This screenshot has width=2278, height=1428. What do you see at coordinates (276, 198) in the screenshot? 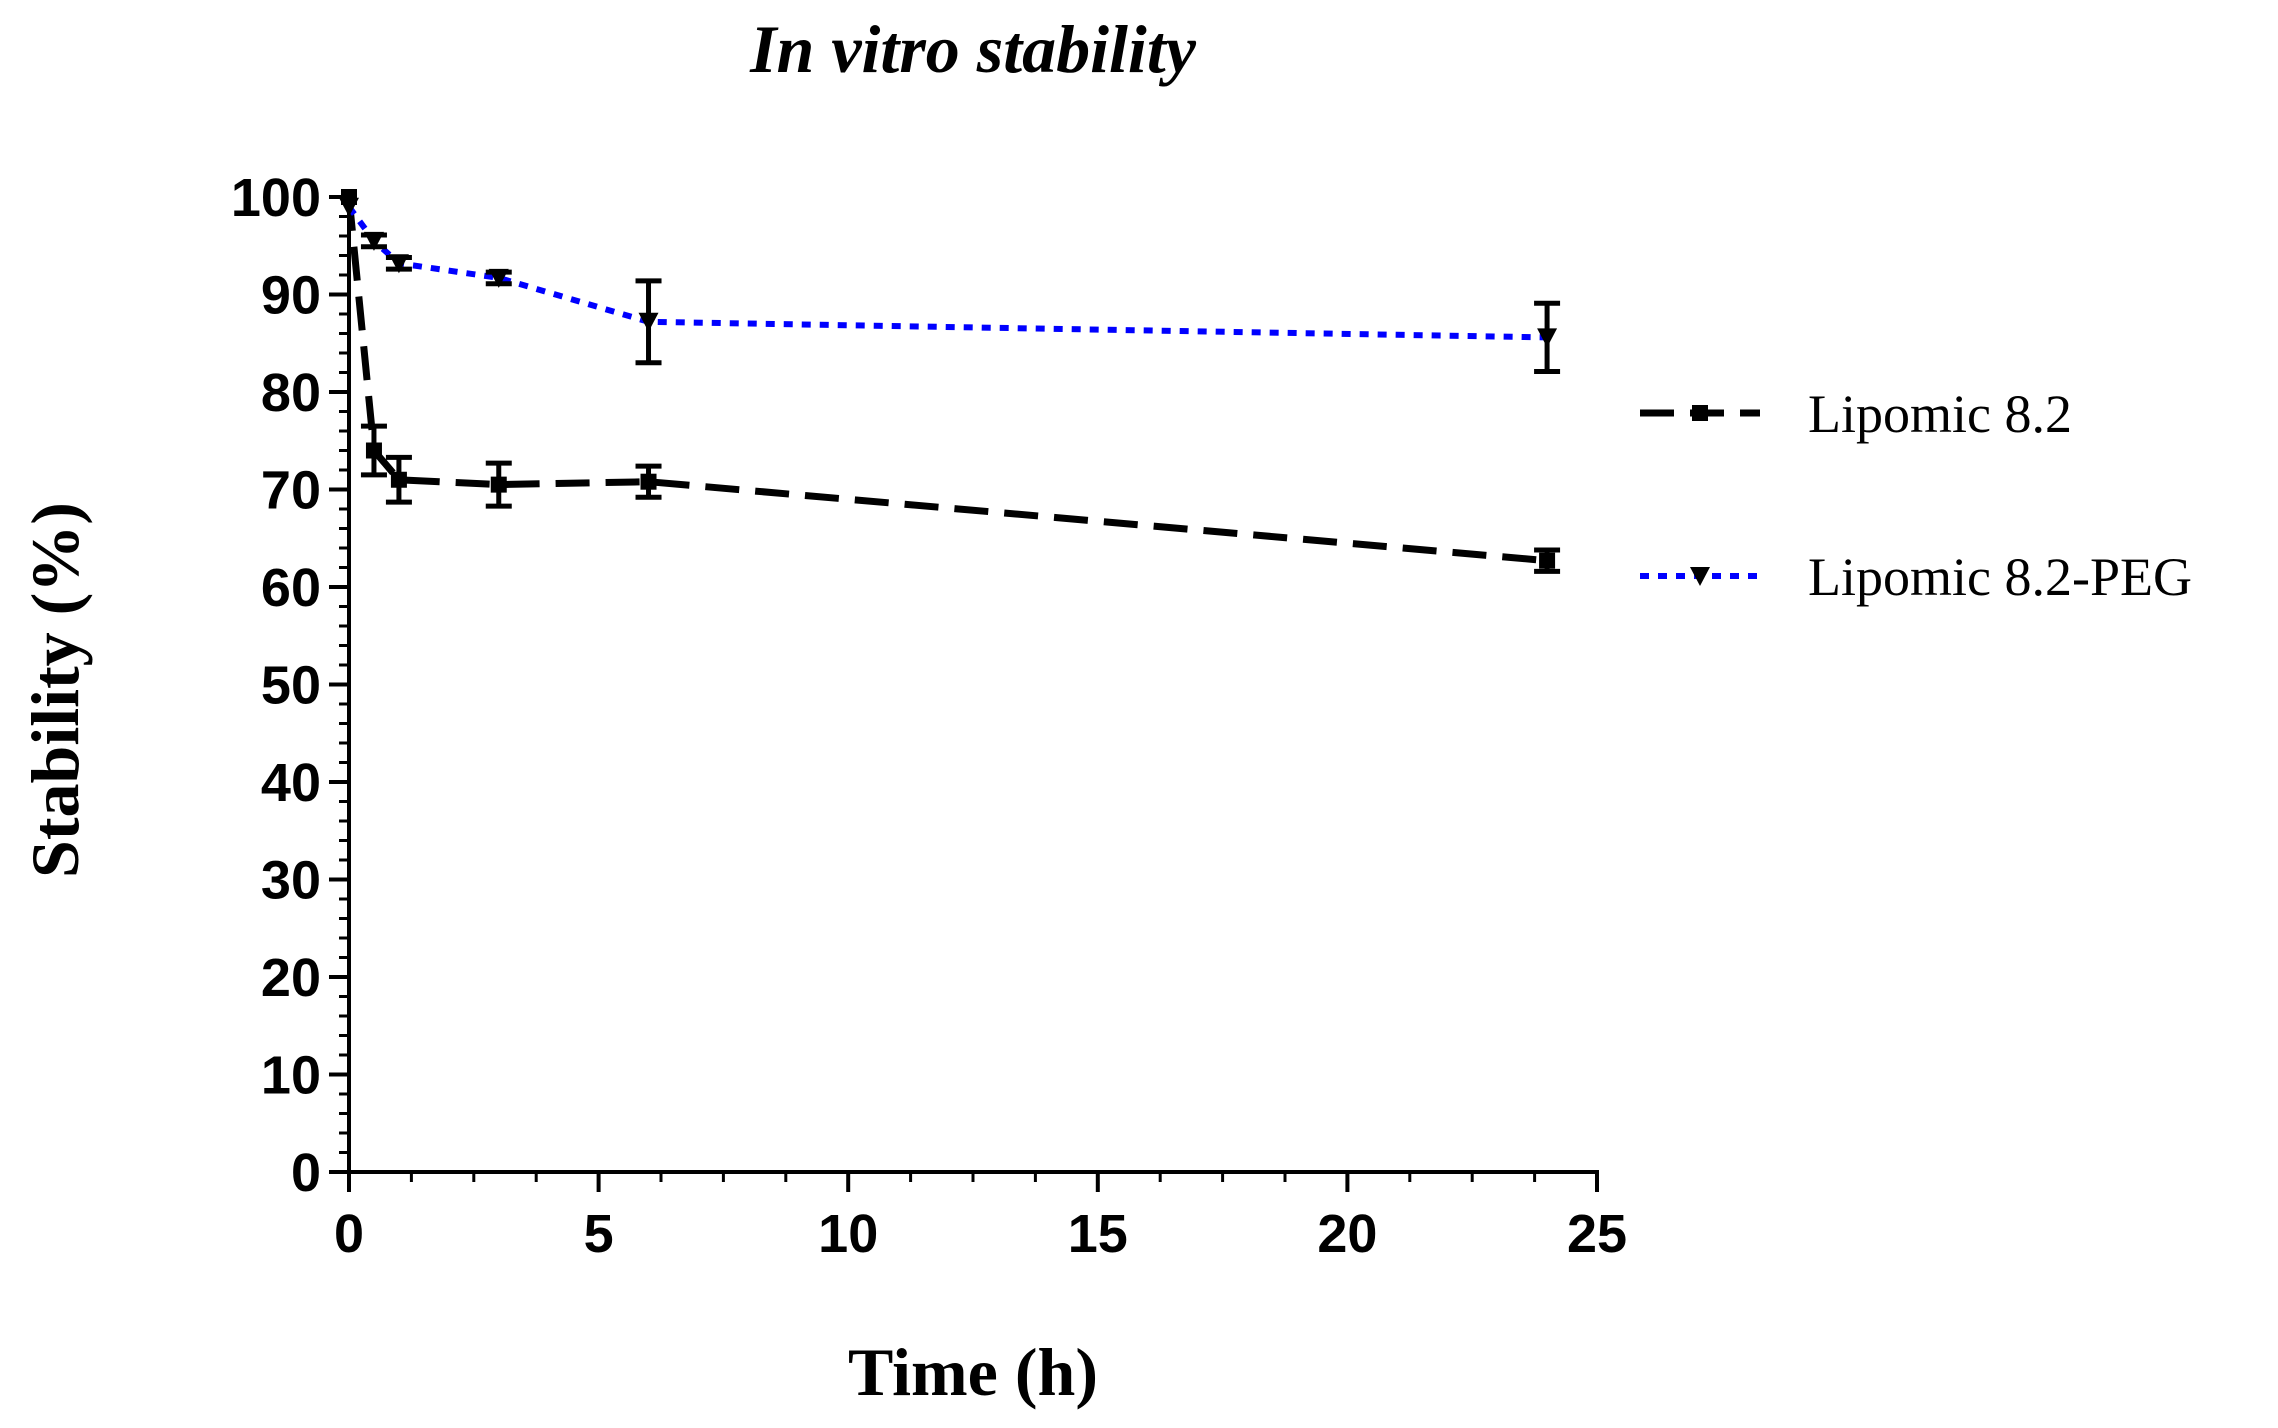
I see `y-tick-label: 100` at bounding box center [276, 198].